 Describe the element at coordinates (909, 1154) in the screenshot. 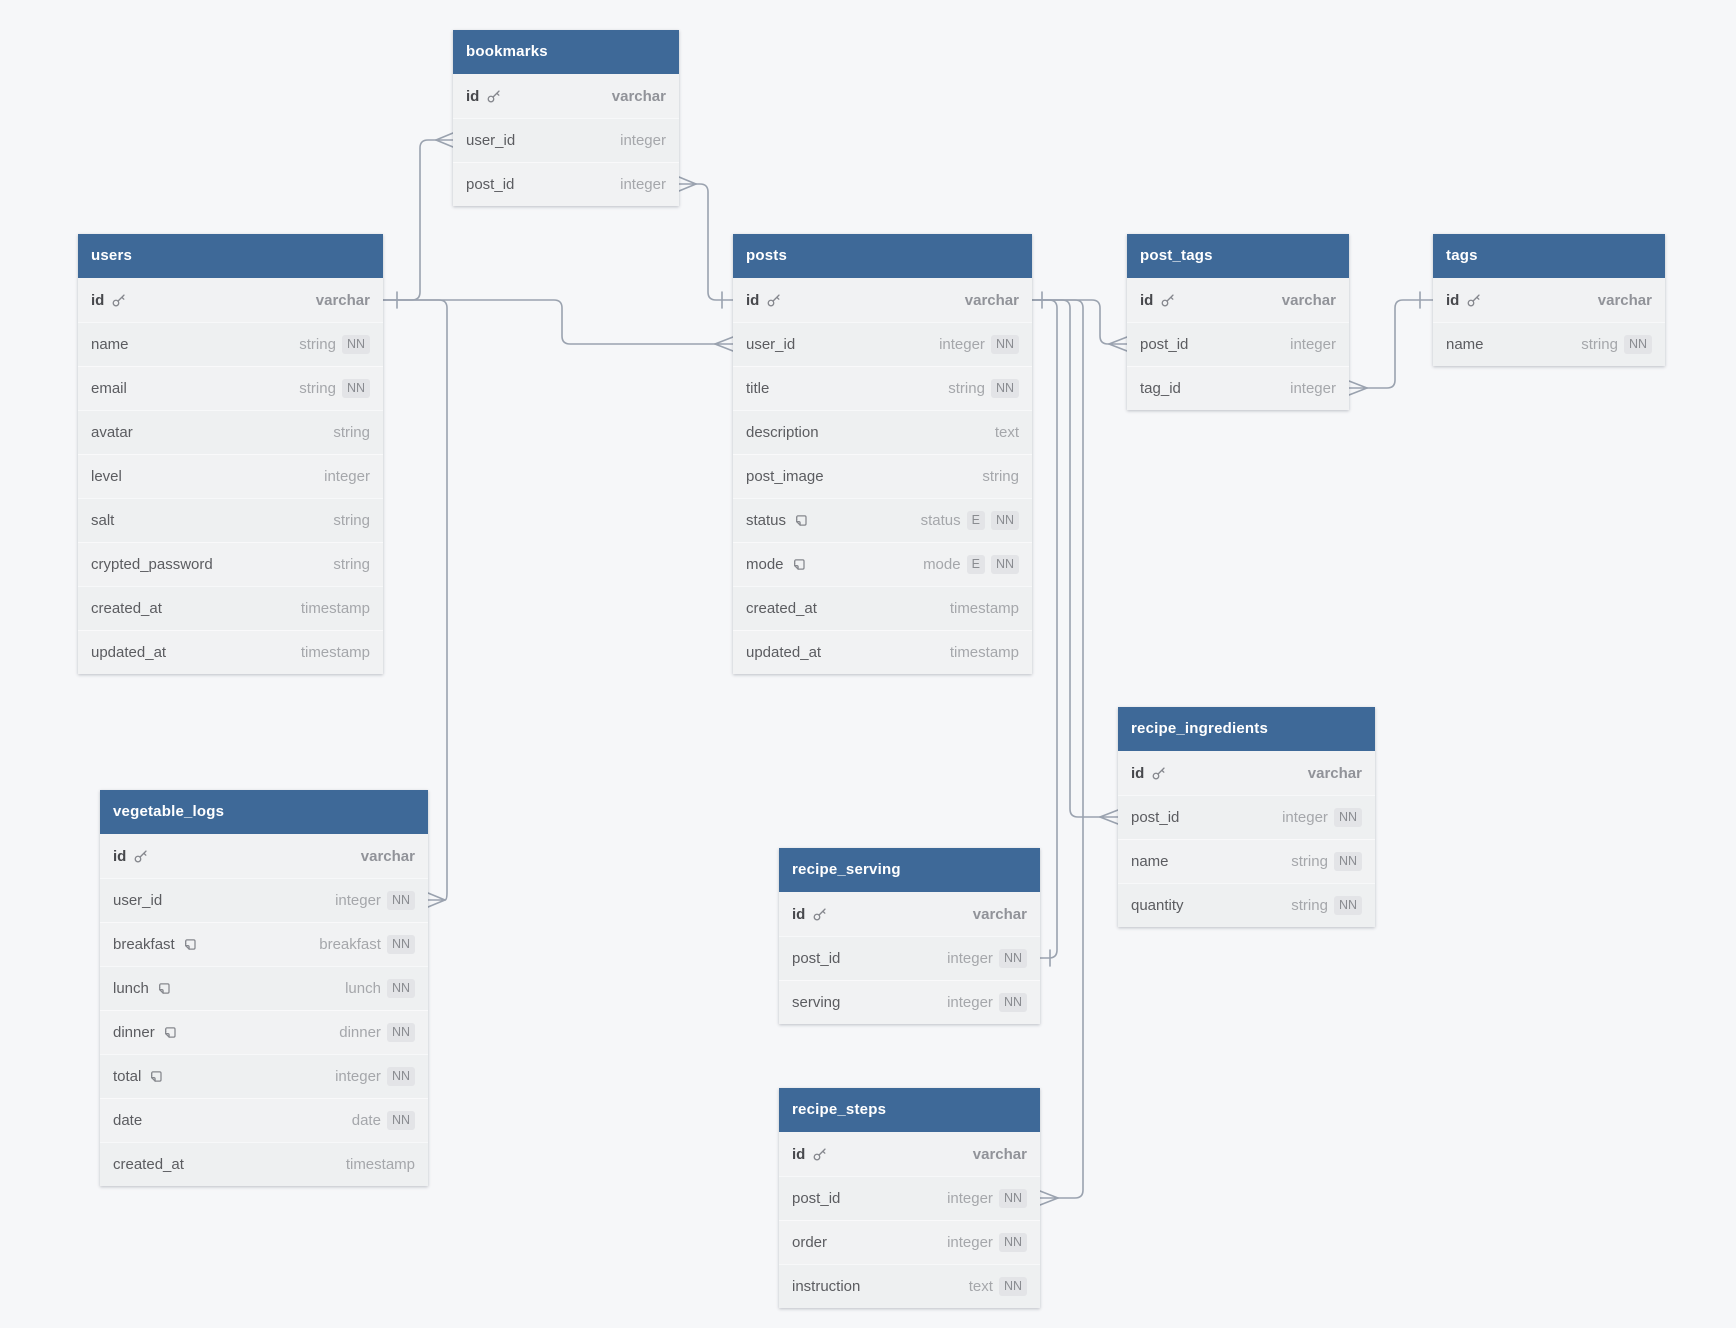

I see `field-row-recipe_steps-id: id varchar` at that location.